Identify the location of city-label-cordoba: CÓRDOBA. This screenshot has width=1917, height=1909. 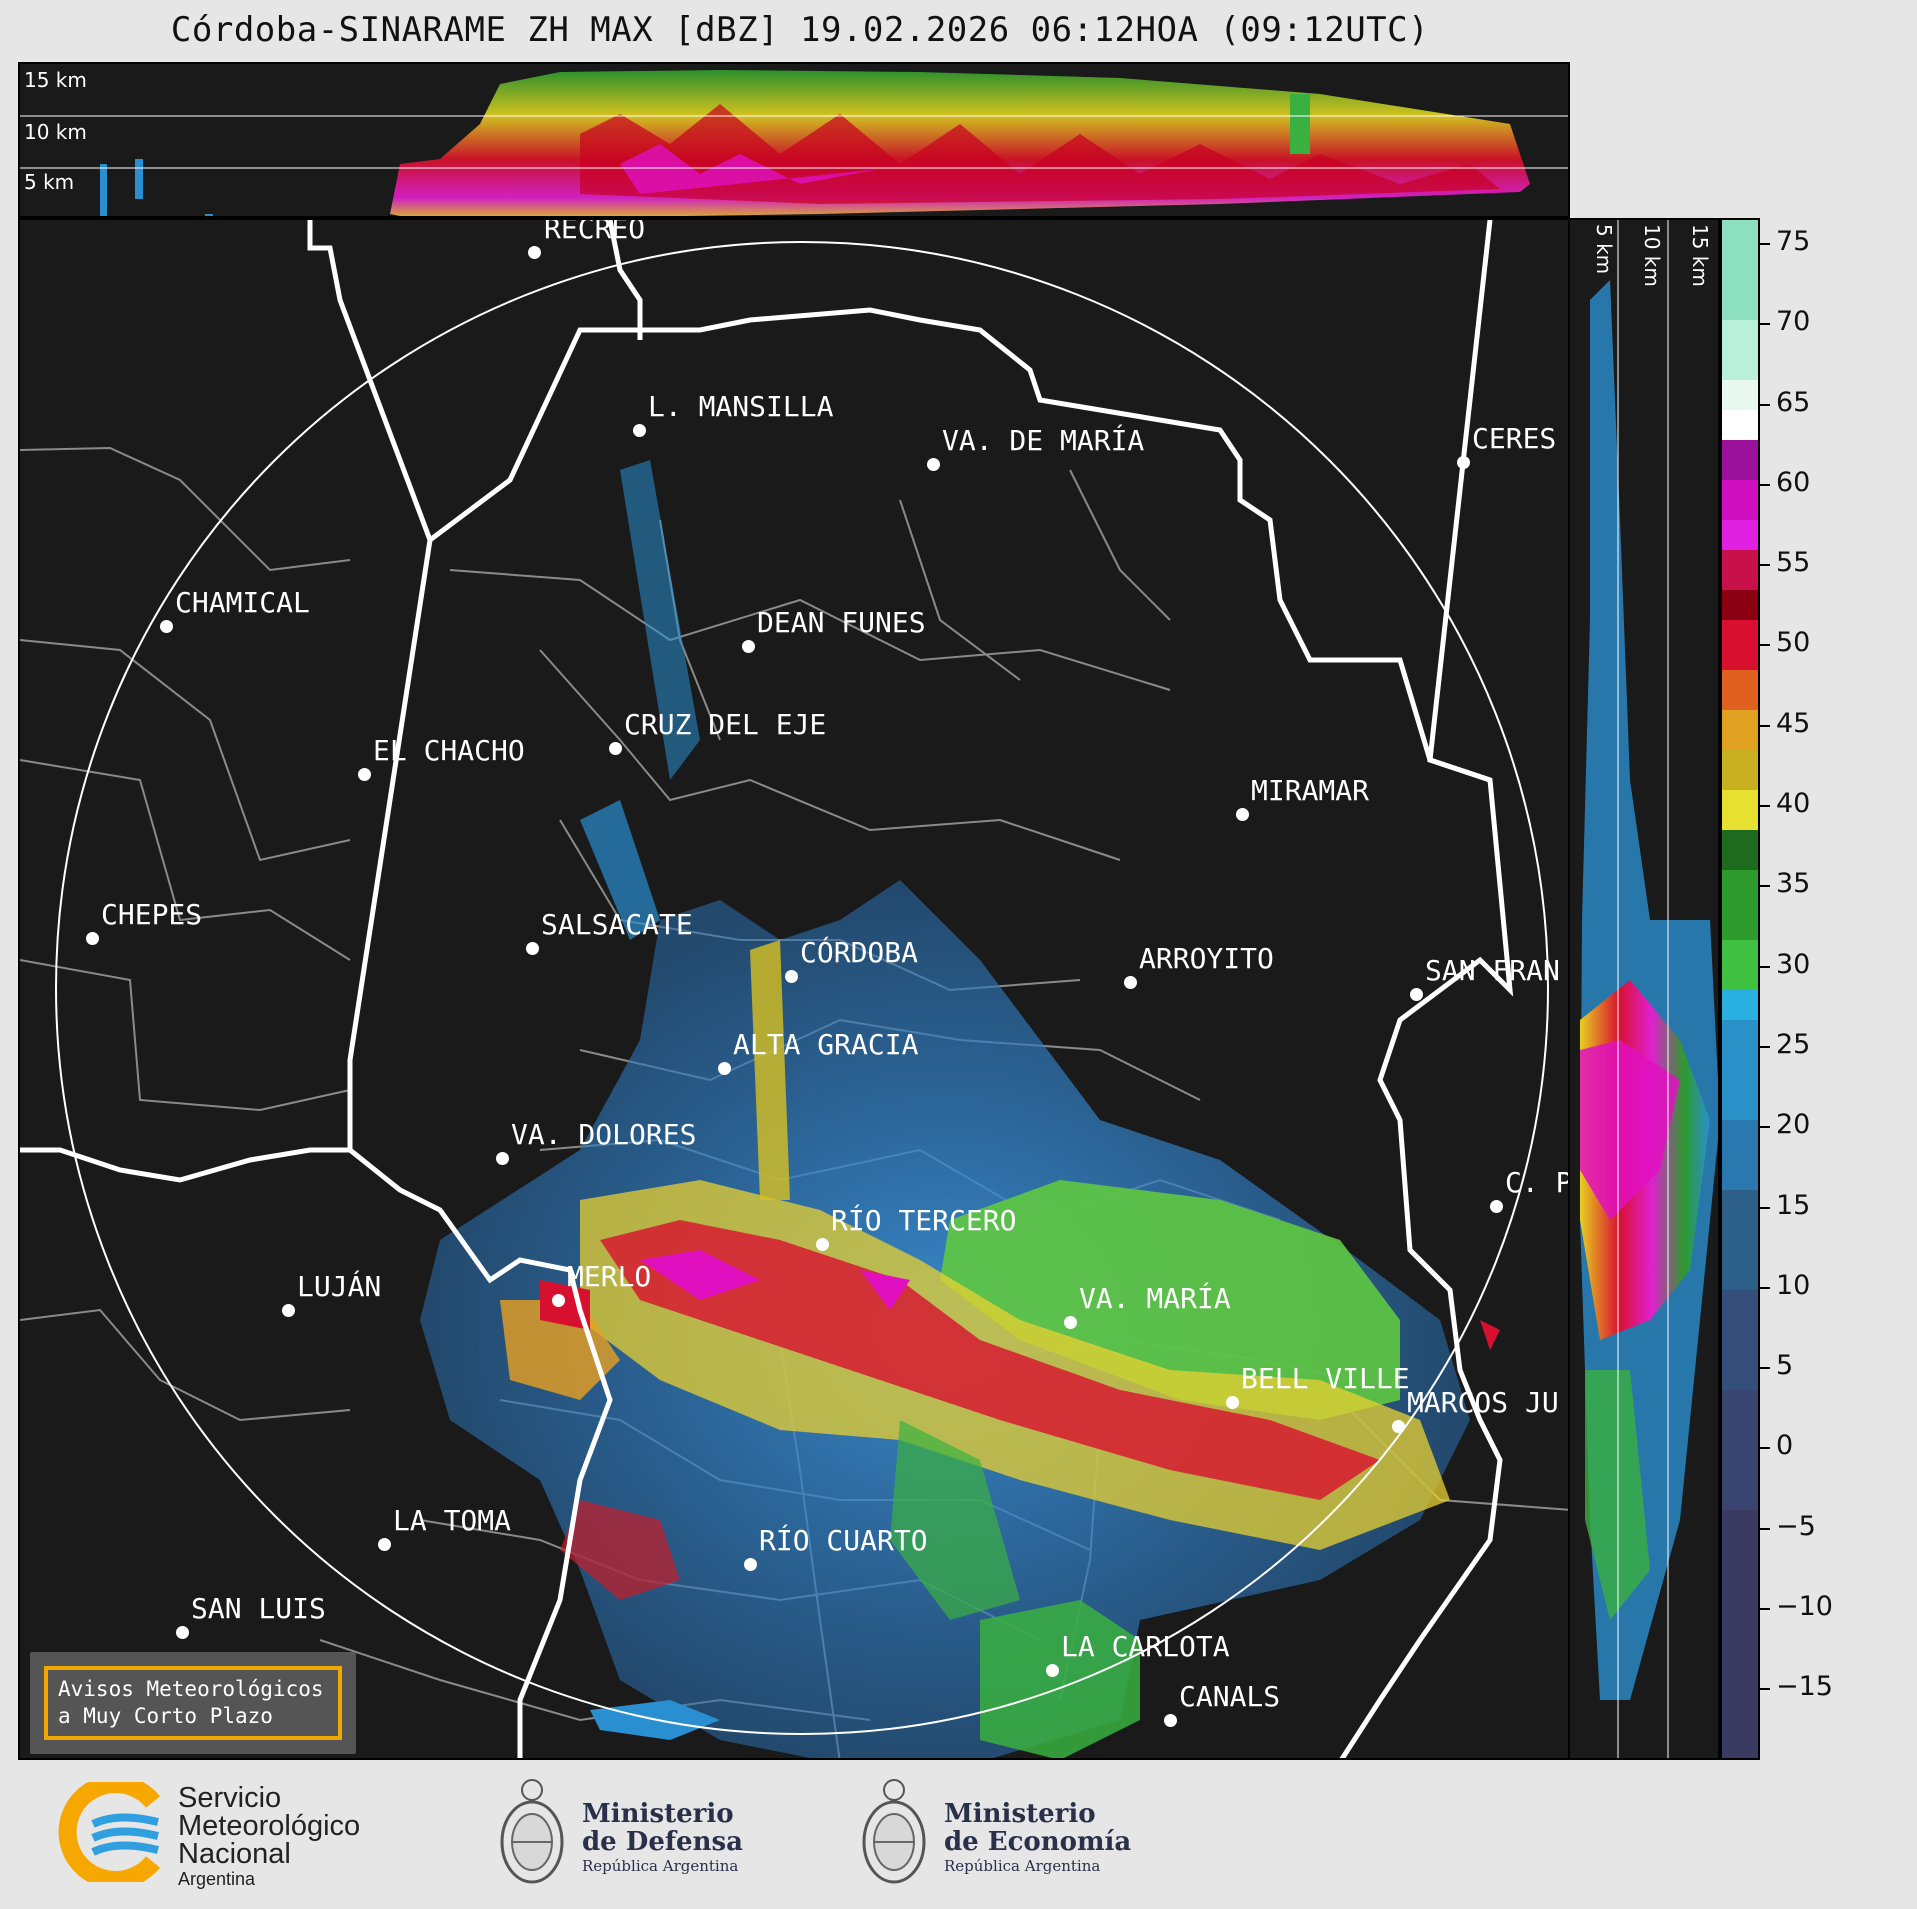
(859, 952).